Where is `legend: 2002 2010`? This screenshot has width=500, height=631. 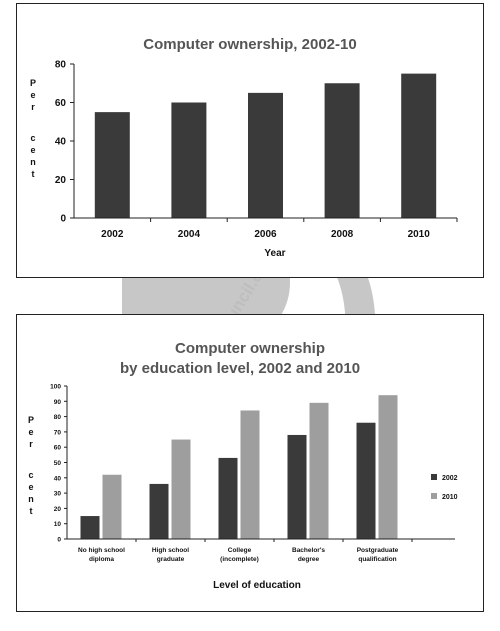
legend: 2002 2010 is located at coordinates (444, 487).